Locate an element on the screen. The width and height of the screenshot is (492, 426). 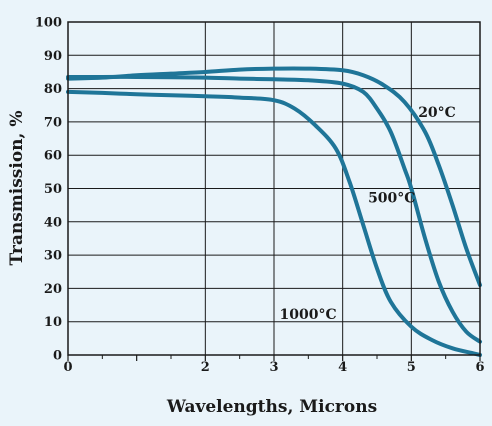
series-label: 500°C is located at coordinates (391, 198).